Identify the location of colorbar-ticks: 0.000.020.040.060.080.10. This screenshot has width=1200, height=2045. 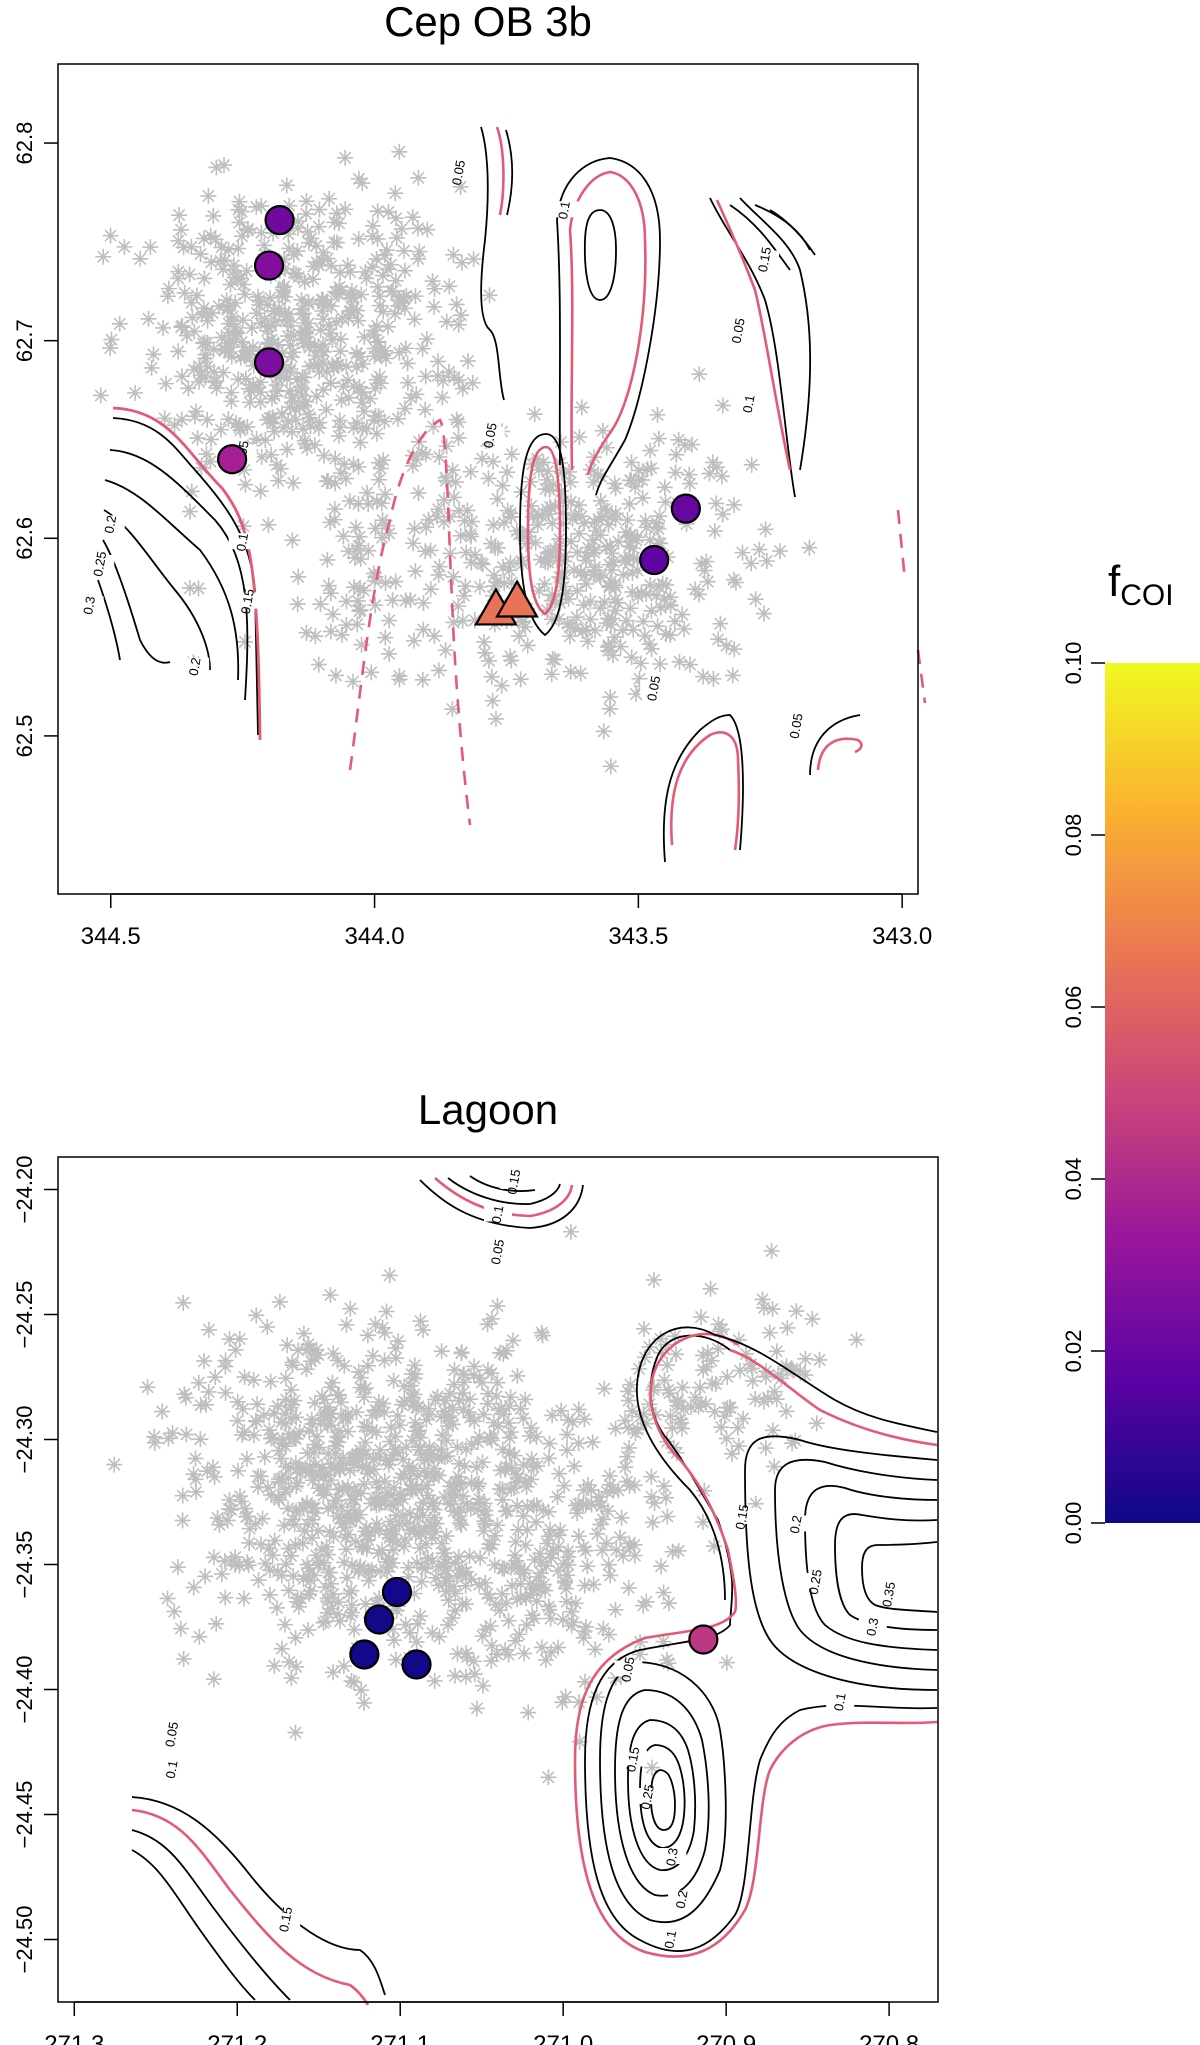
(1083, 1093).